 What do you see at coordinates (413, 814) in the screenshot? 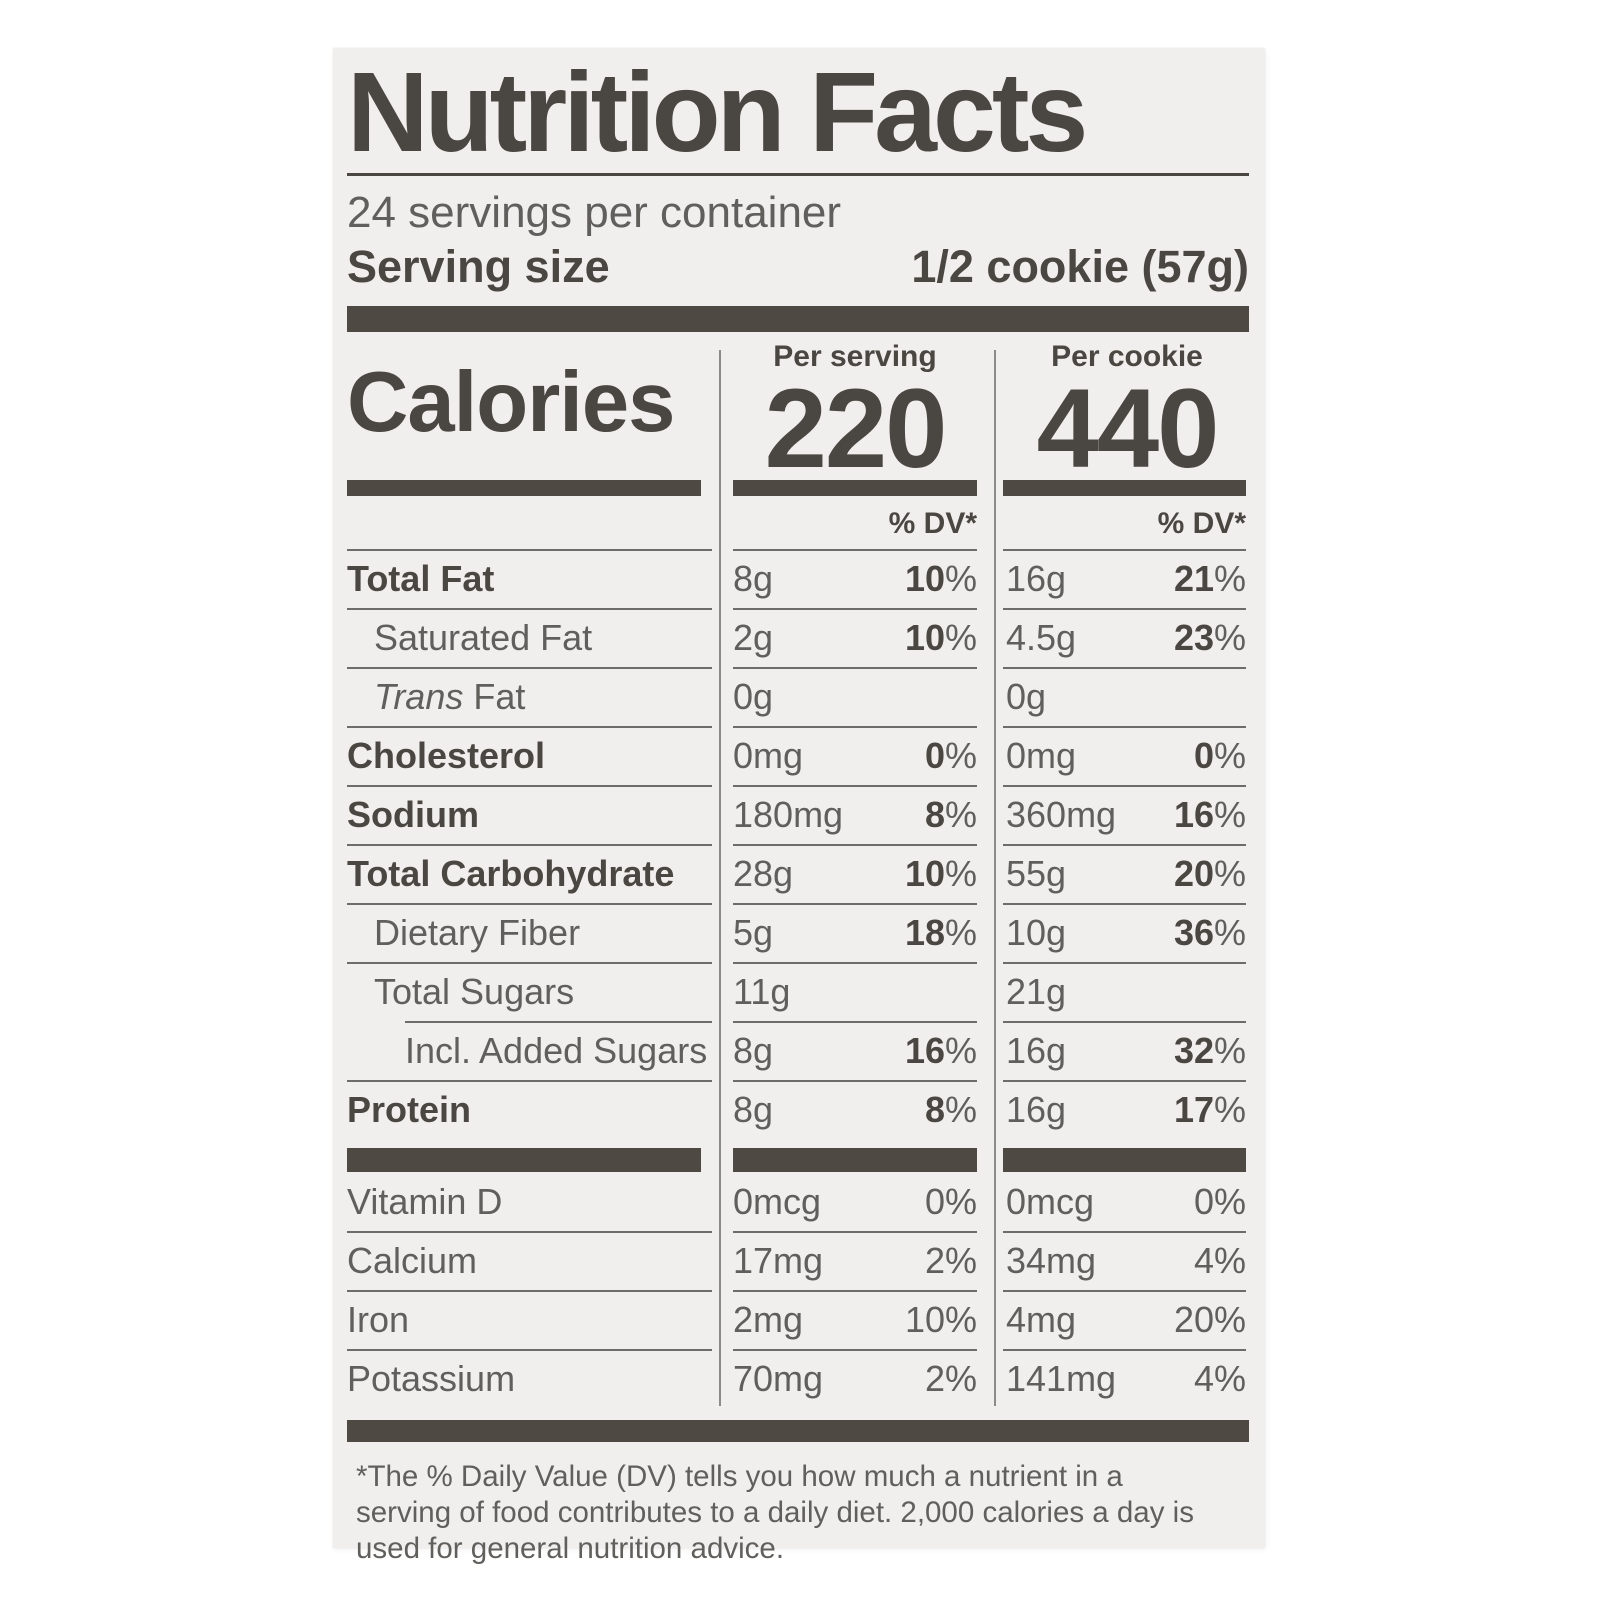
I see `nutrient-name: Sodium` at bounding box center [413, 814].